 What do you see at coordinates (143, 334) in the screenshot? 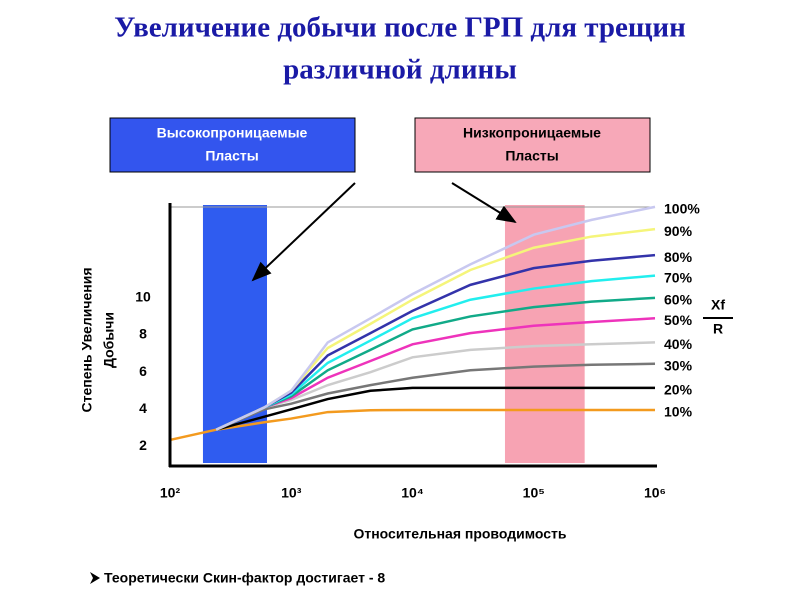
I see `y-tick-label: 8` at bounding box center [143, 334].